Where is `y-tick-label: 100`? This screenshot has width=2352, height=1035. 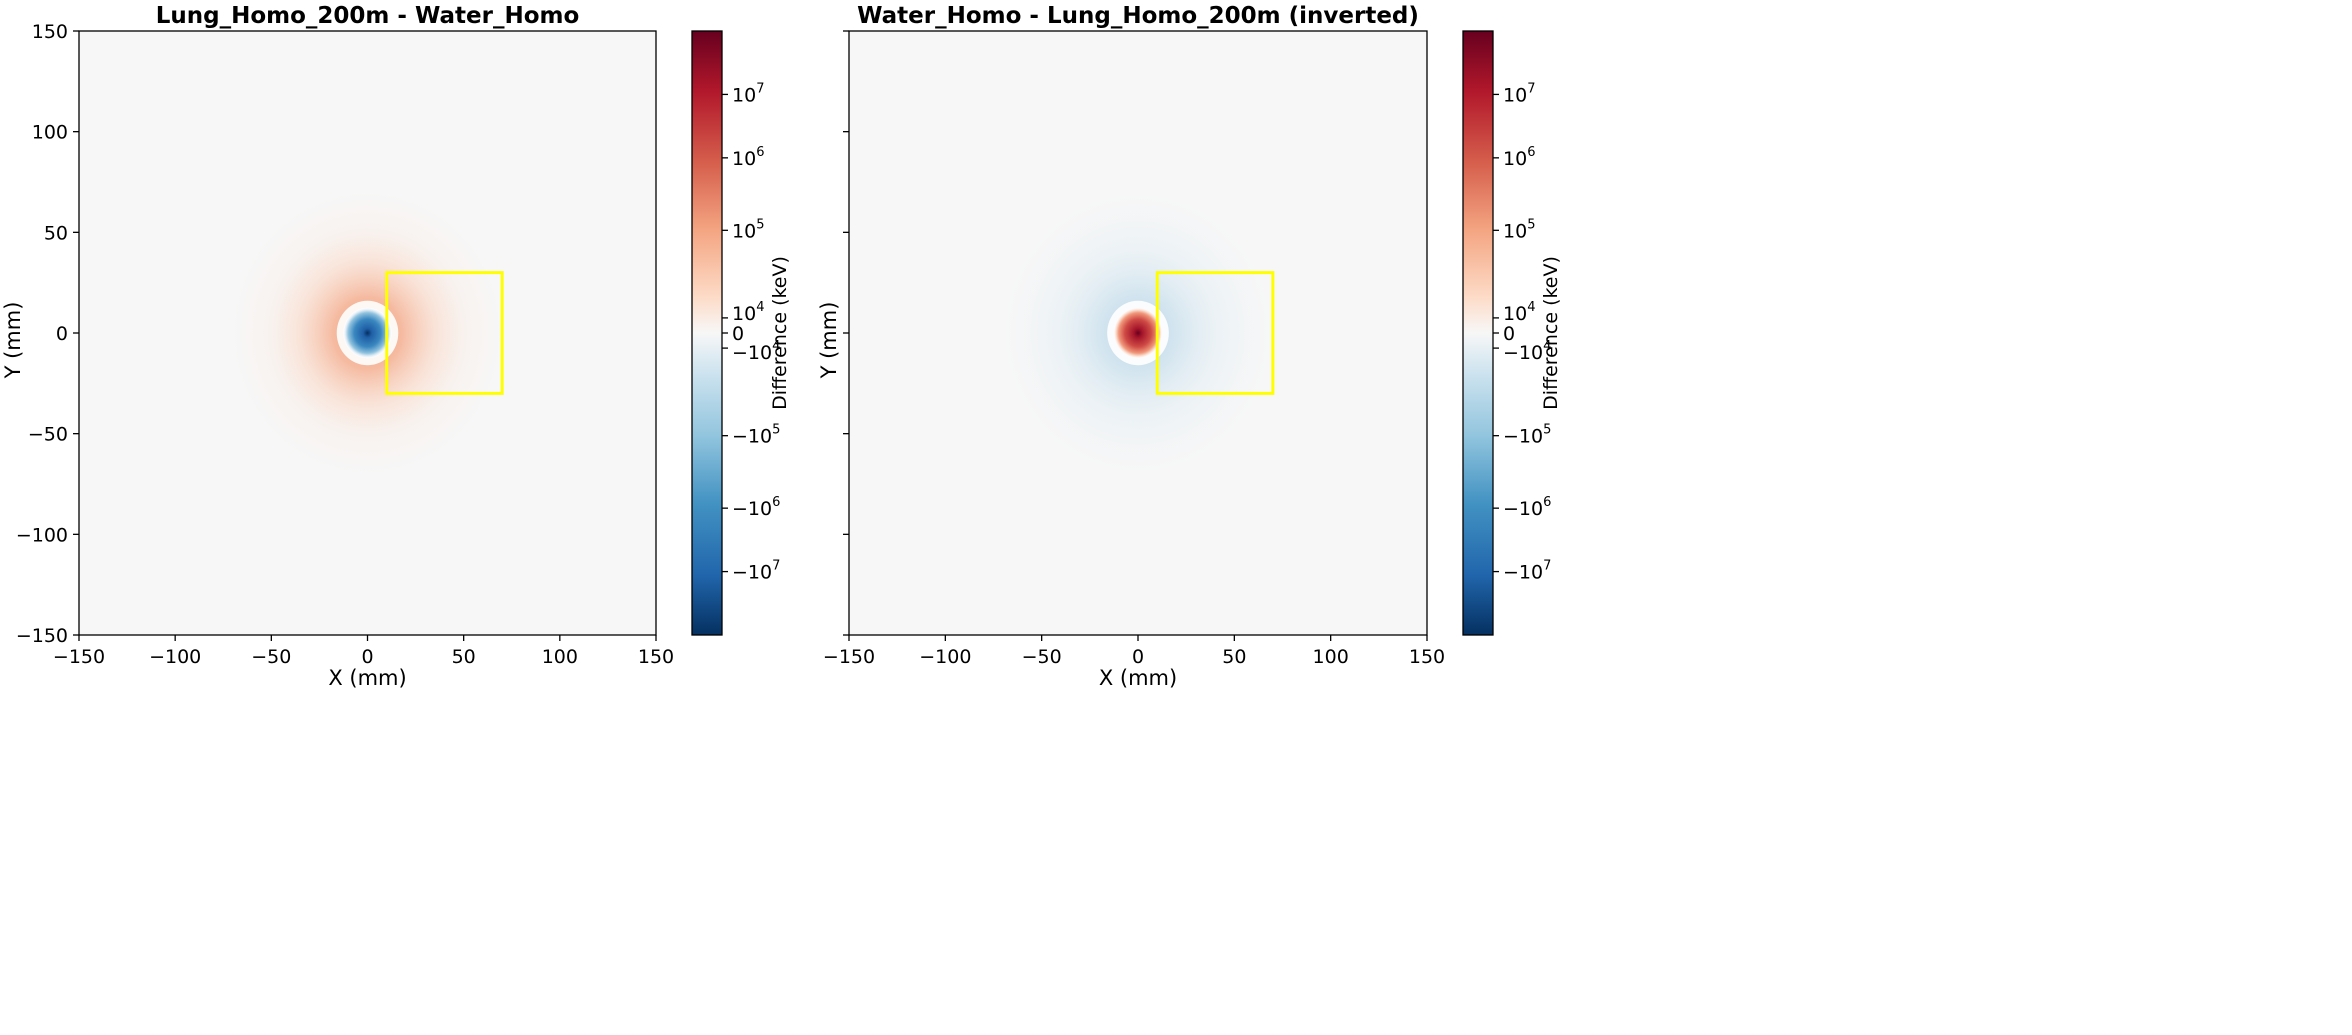 y-tick-label: 100 is located at coordinates (50, 133).